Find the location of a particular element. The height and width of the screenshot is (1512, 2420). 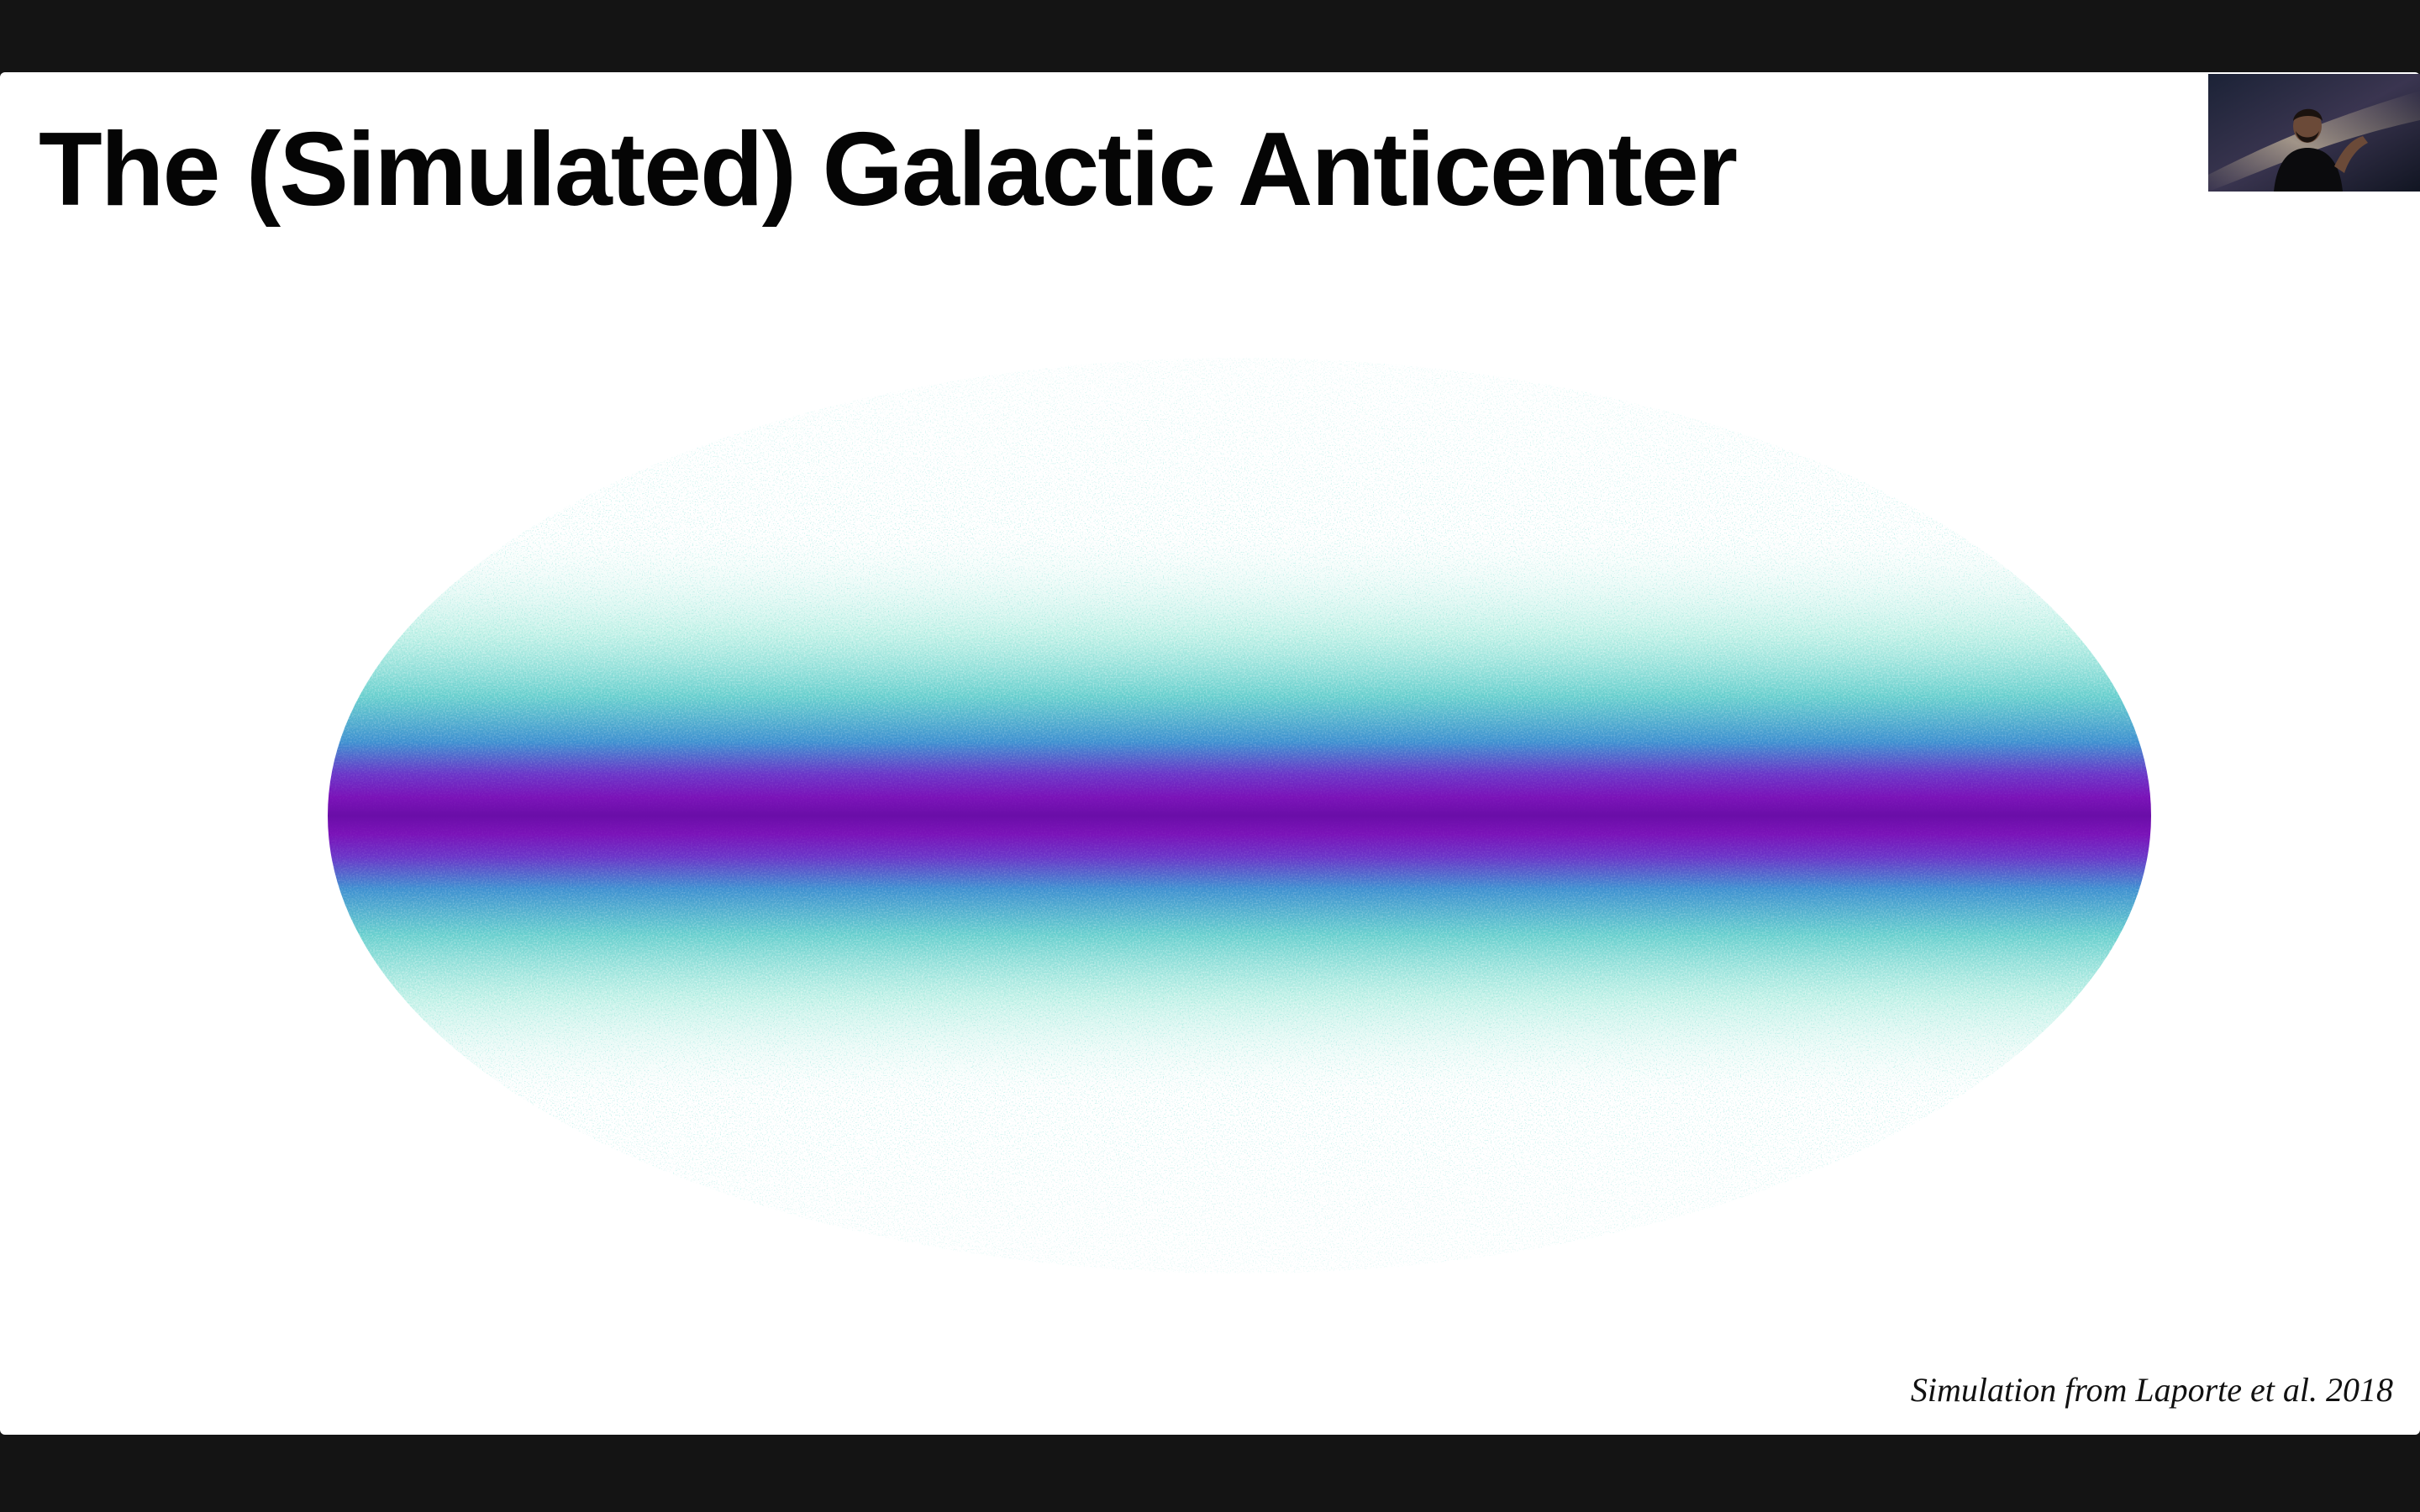

video-milky-way is located at coordinates (2314, 141).